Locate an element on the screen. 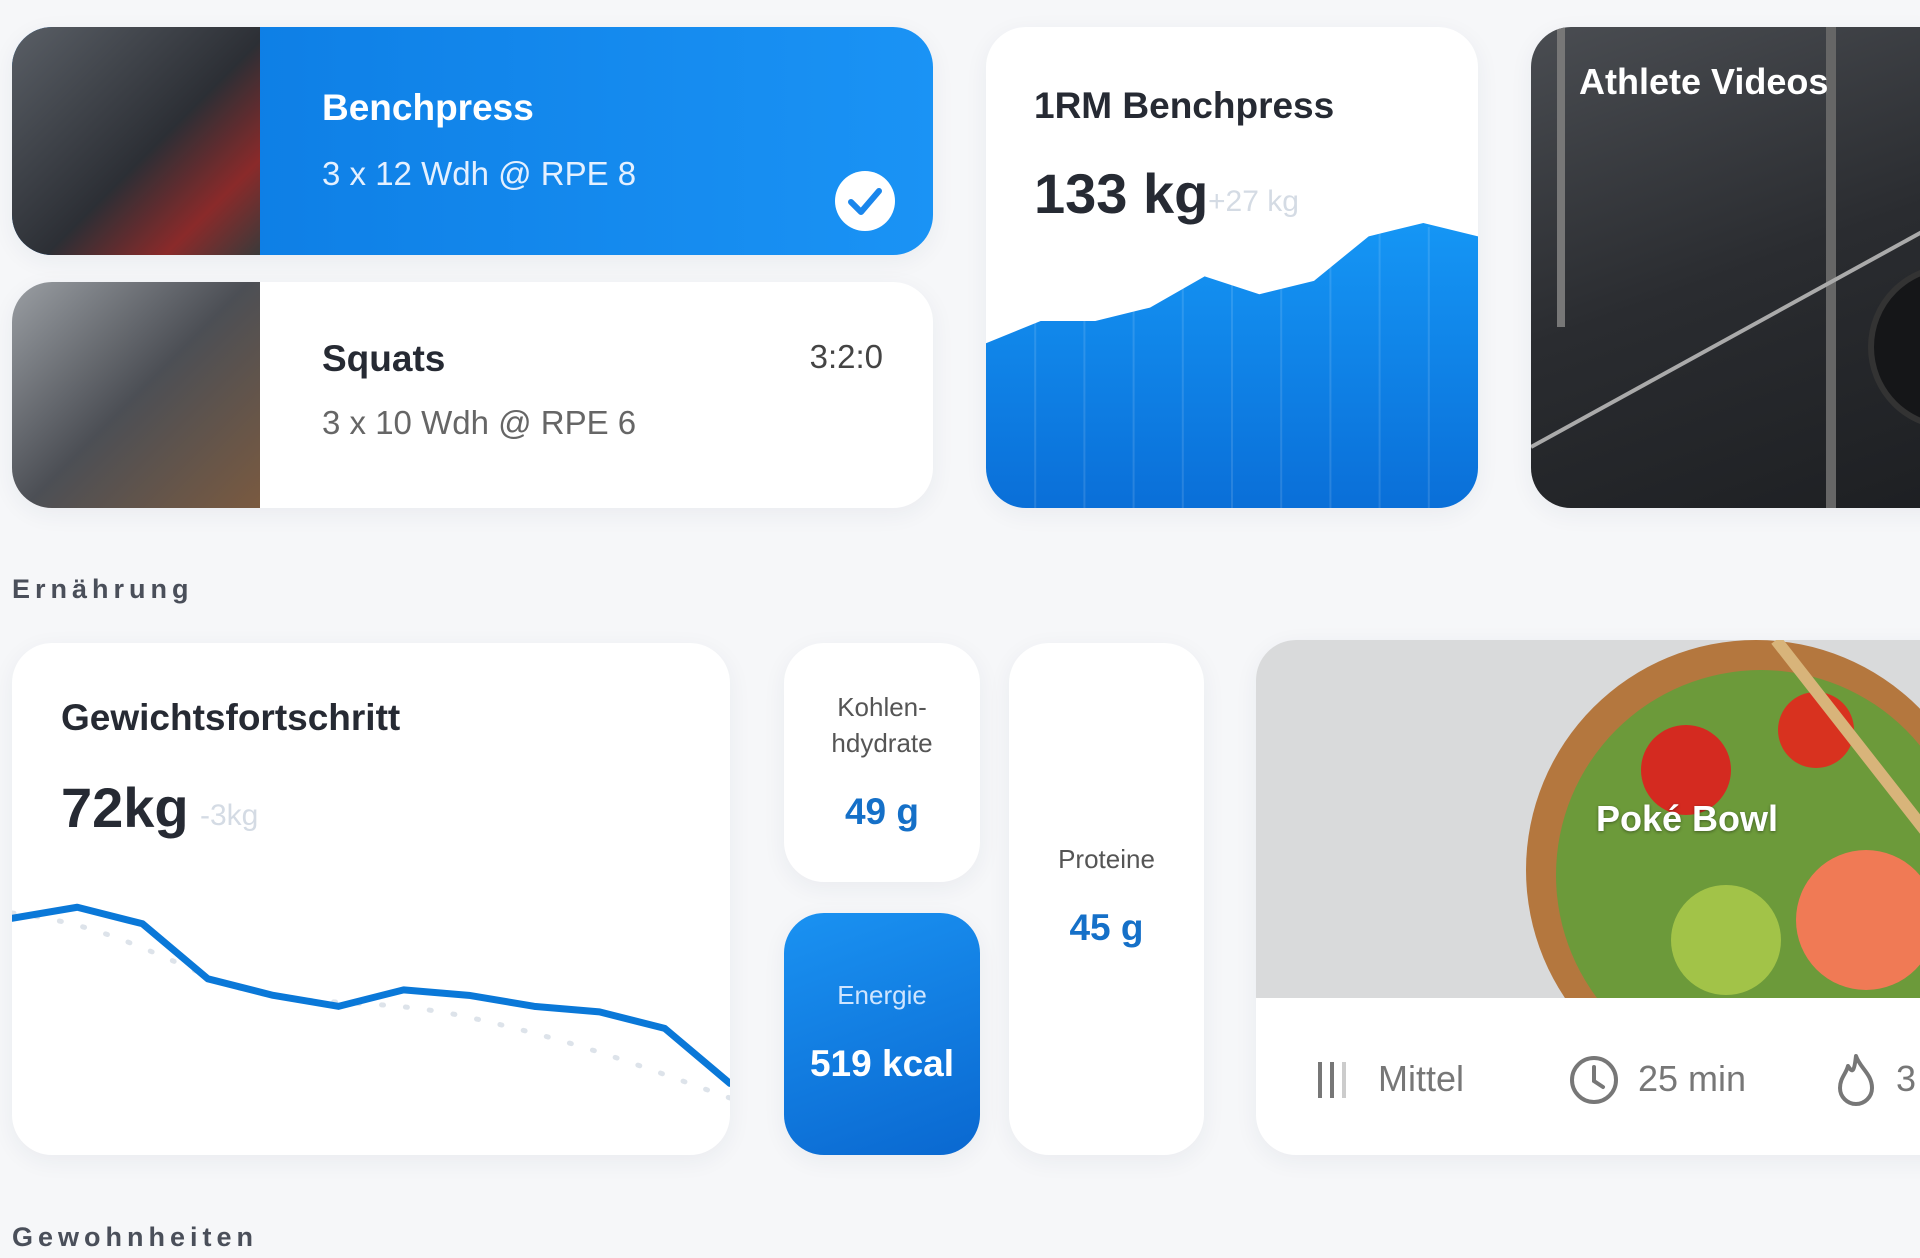 Image resolution: width=1920 pixels, height=1258 pixels. video-photo is located at coordinates (1725, 267).